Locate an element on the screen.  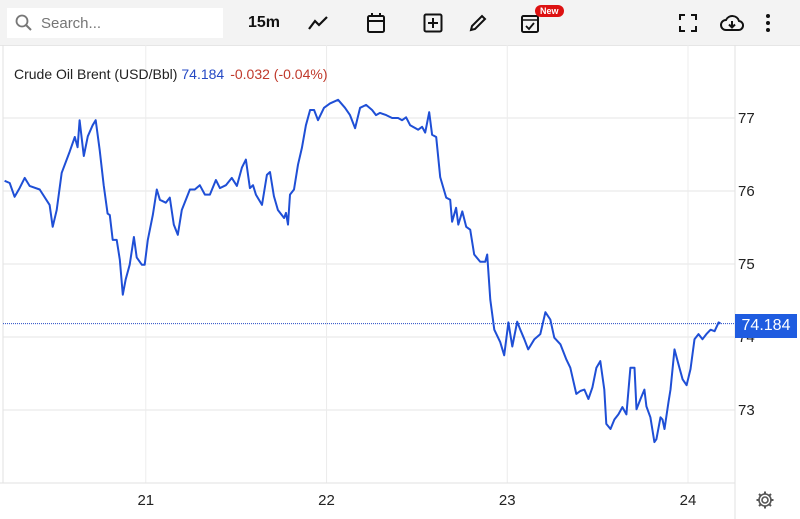
more-button is located at coordinates (768, 23).